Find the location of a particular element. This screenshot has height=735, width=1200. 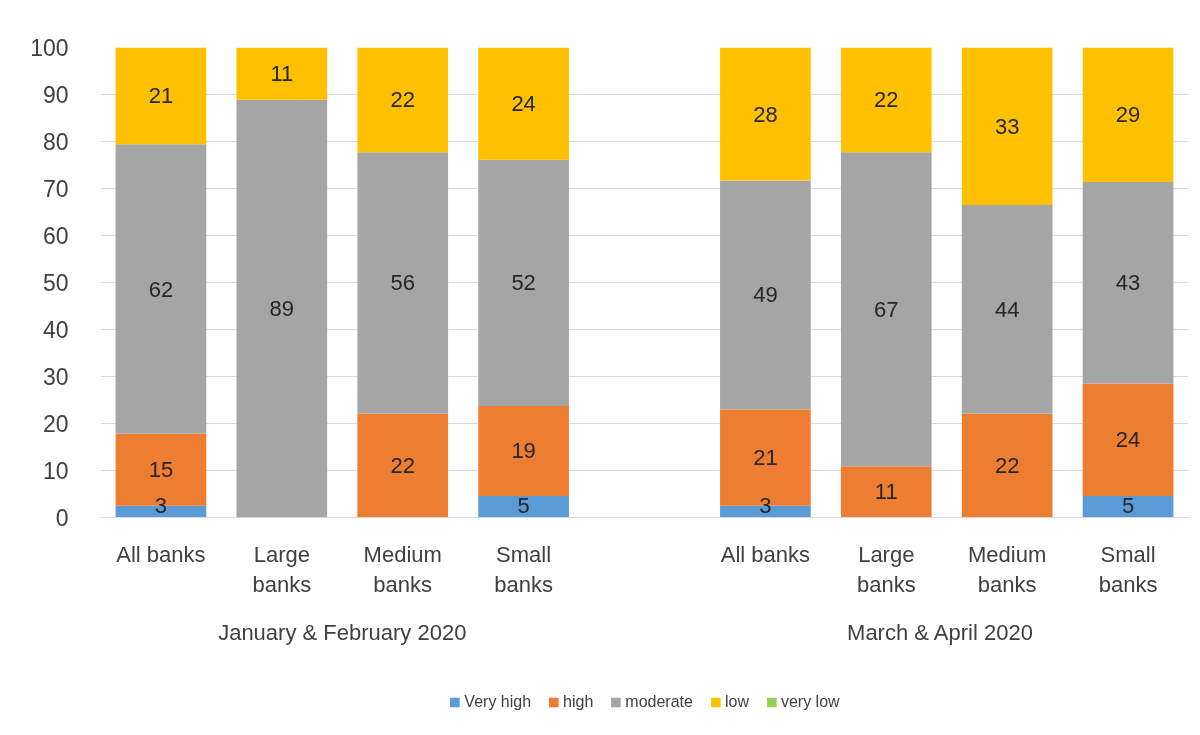

y-tick-label: 100 is located at coordinates (49, 48).